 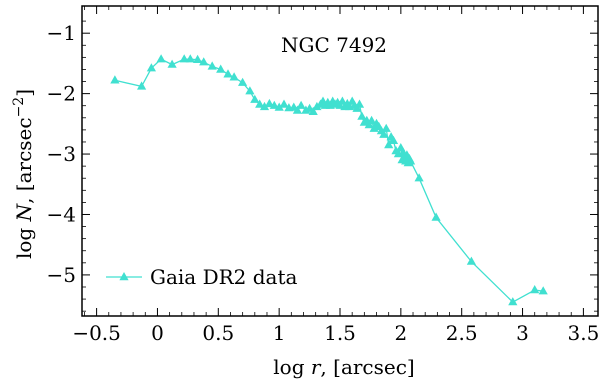 What do you see at coordinates (61, 94) in the screenshot?
I see `y-tick-label: −2` at bounding box center [61, 94].